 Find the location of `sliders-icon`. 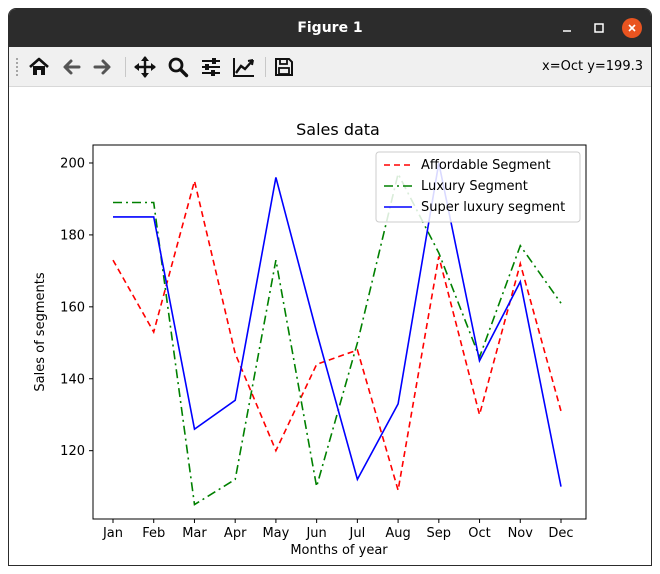

sliders-icon is located at coordinates (211, 67).